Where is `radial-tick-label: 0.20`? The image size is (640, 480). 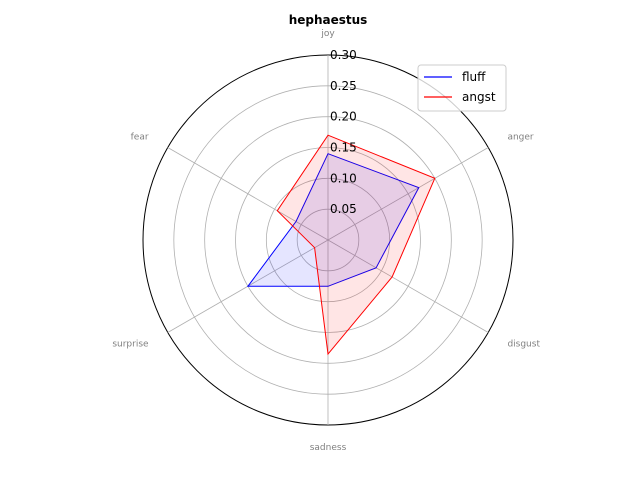
radial-tick-label: 0.20 is located at coordinates (343, 117).